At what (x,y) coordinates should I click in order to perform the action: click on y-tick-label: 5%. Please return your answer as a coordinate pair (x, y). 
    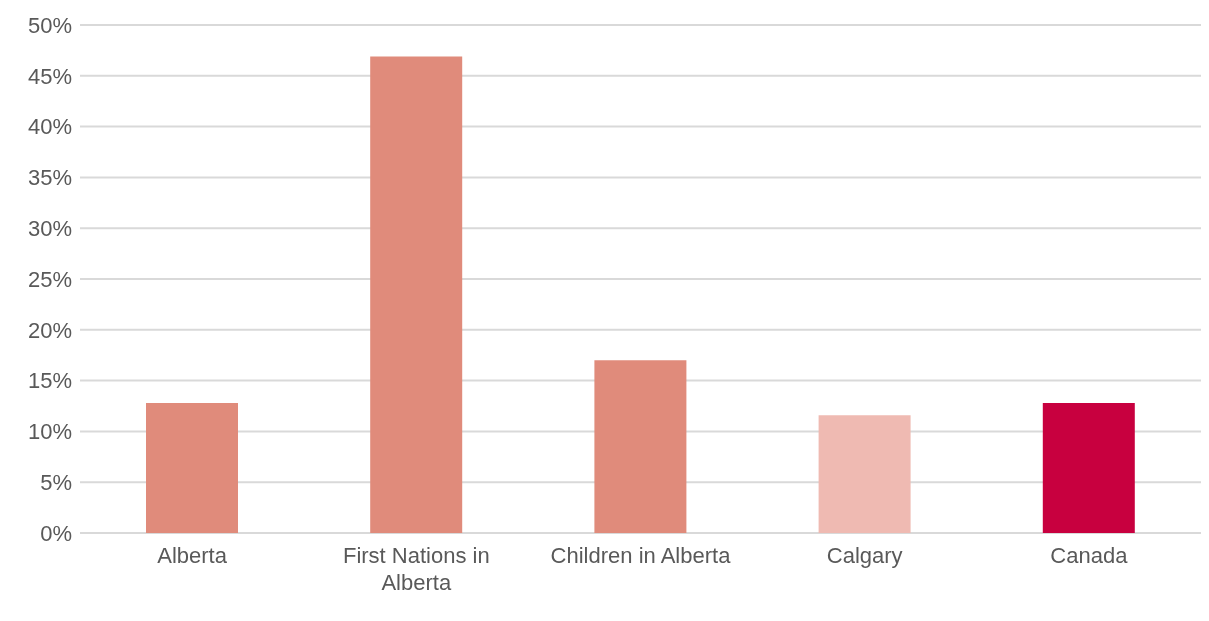
    Looking at the image, I should click on (56, 483).